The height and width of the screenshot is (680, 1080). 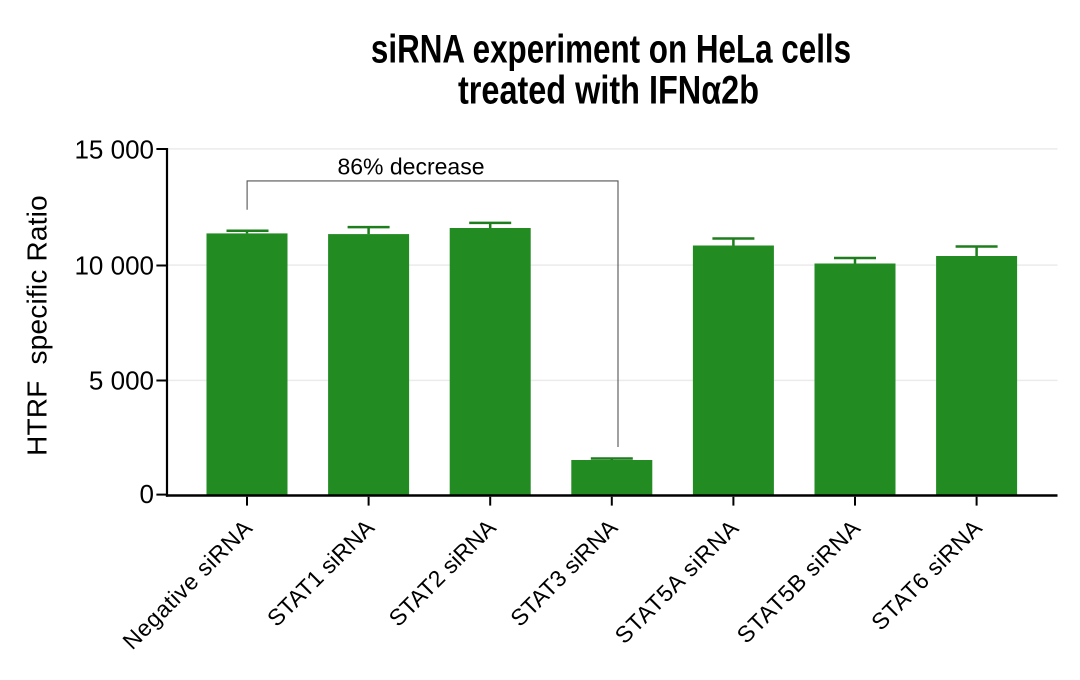 What do you see at coordinates (147, 494) in the screenshot?
I see `svg-text: 0` at bounding box center [147, 494].